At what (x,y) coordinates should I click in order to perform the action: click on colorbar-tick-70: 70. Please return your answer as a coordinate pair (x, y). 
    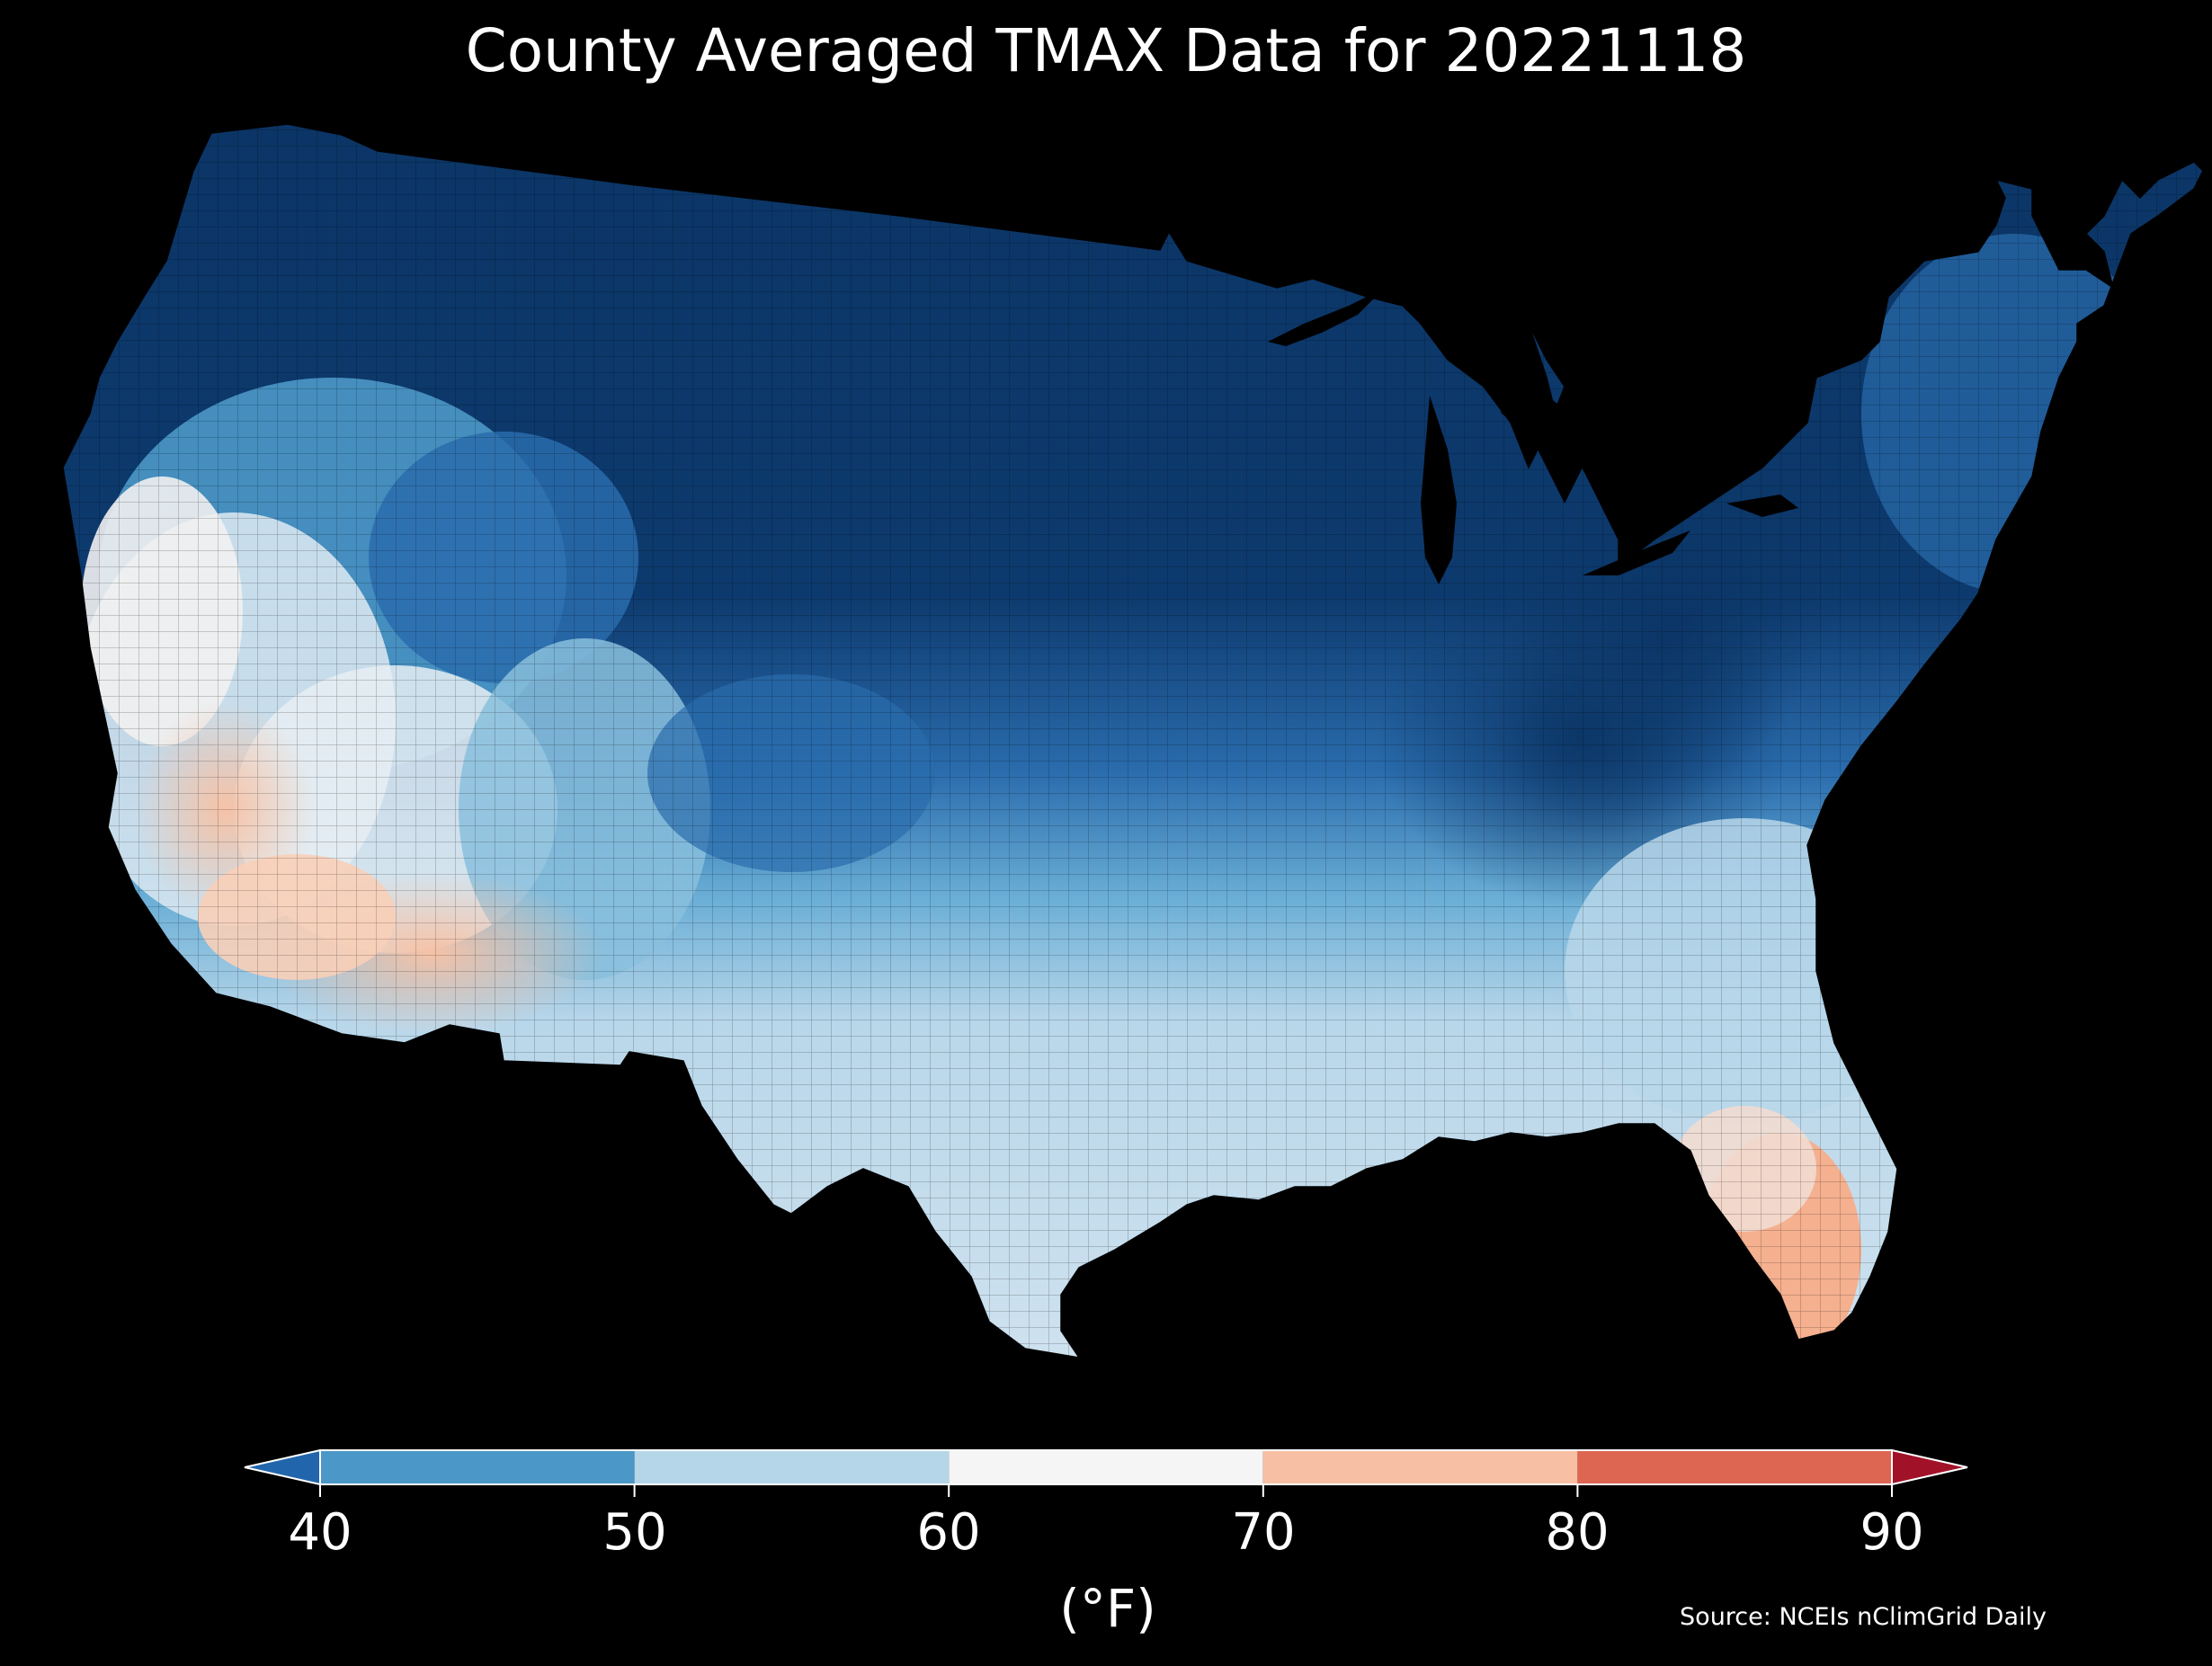
    Looking at the image, I should click on (1263, 1532).